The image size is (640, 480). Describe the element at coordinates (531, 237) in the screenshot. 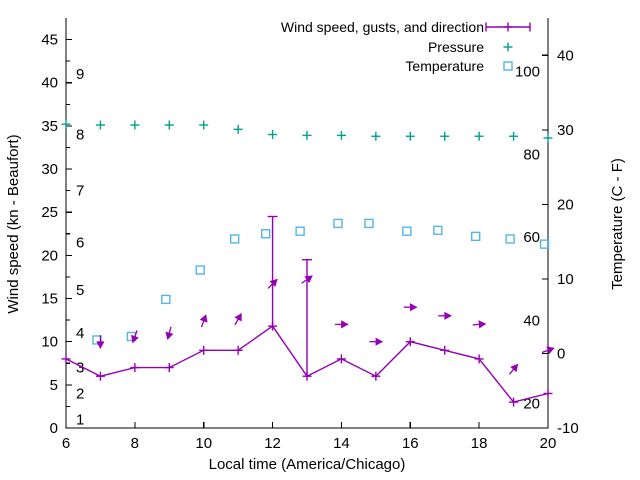

I see `fahrenheit-label-60: 60` at that location.